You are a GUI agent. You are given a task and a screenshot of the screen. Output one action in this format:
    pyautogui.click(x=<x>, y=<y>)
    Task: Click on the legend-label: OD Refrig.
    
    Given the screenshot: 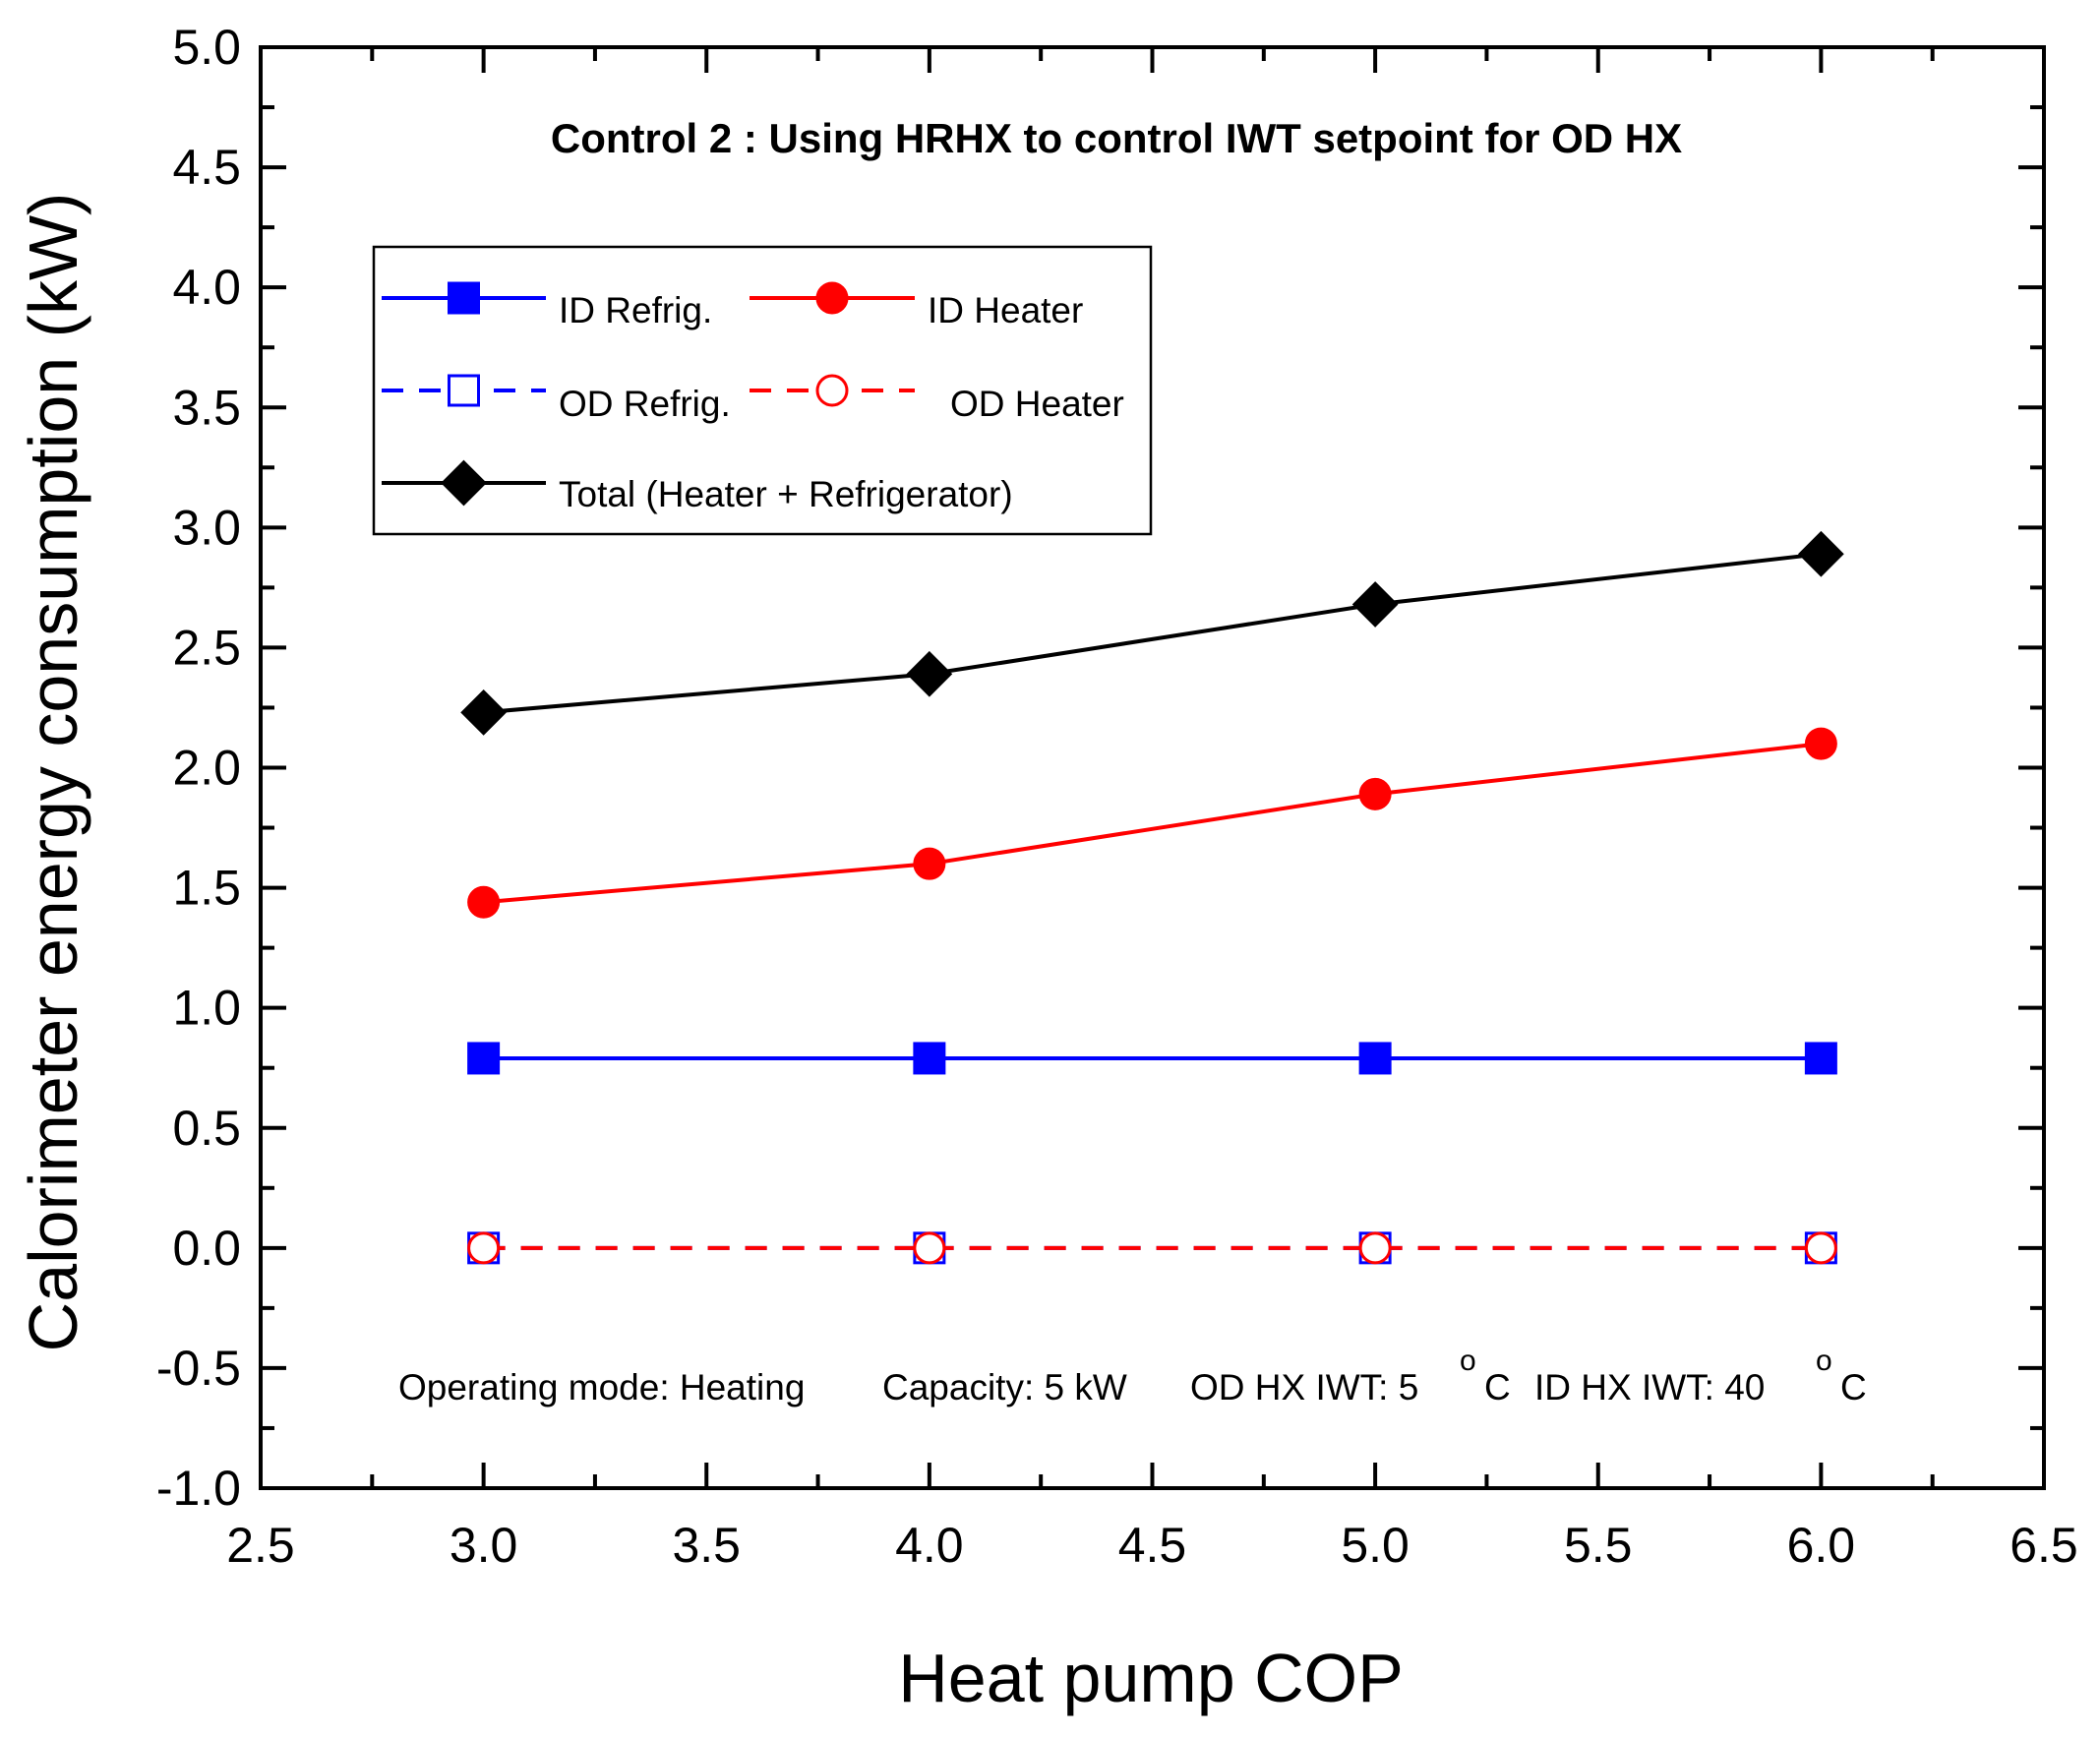 What is the action you would take?
    pyautogui.click(x=645, y=404)
    